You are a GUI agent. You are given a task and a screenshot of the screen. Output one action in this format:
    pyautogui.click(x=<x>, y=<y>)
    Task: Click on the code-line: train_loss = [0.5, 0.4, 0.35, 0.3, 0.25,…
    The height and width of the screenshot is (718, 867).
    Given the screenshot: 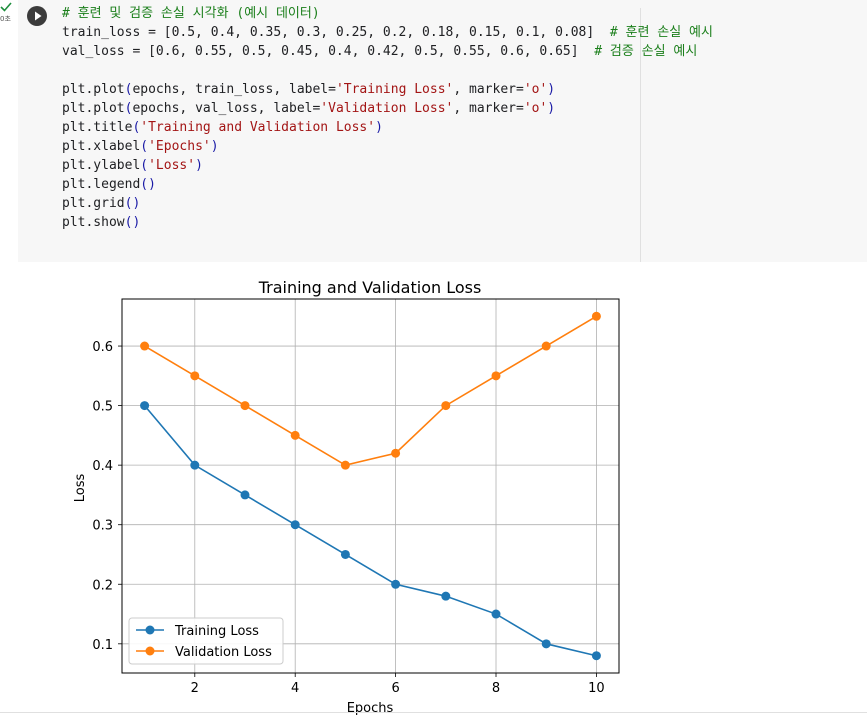 What is the action you would take?
    pyautogui.click(x=387, y=32)
    